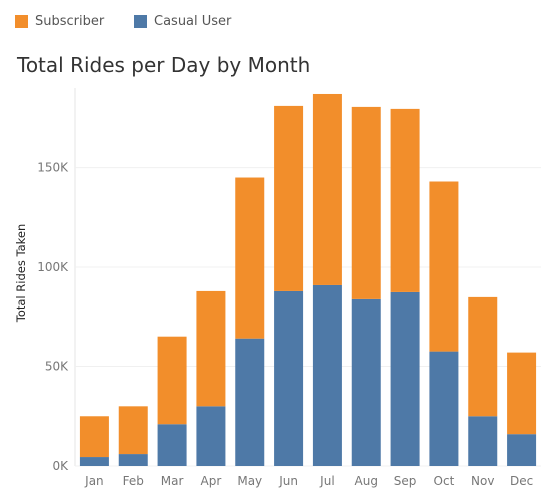  I want to click on bar-casual-user-feb, so click(133, 460).